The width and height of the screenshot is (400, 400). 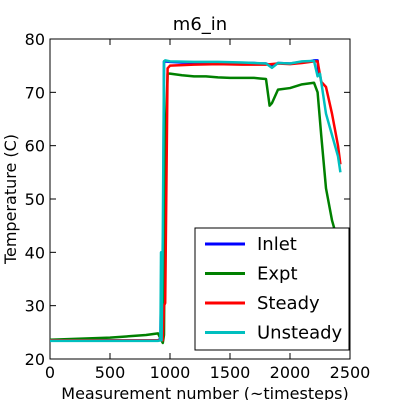 What do you see at coordinates (110, 372) in the screenshot?
I see `x-tick-label: 500` at bounding box center [110, 372].